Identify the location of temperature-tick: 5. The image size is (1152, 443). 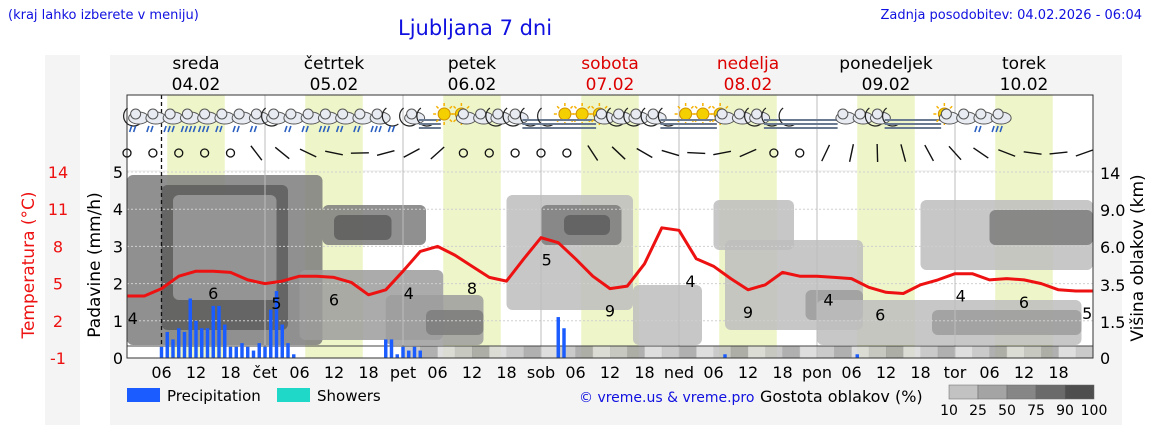
(58, 284).